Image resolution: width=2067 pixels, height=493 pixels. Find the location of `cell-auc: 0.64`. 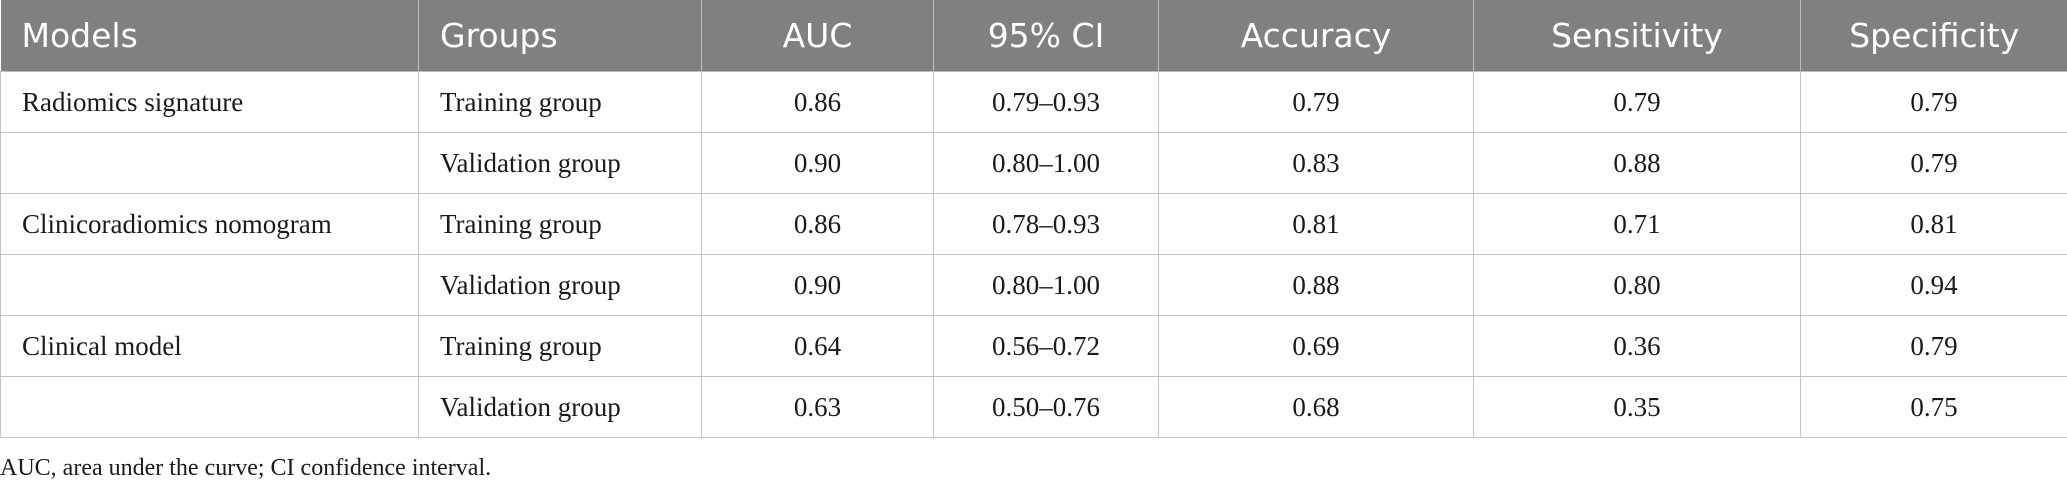

cell-auc: 0.64 is located at coordinates (817, 346).